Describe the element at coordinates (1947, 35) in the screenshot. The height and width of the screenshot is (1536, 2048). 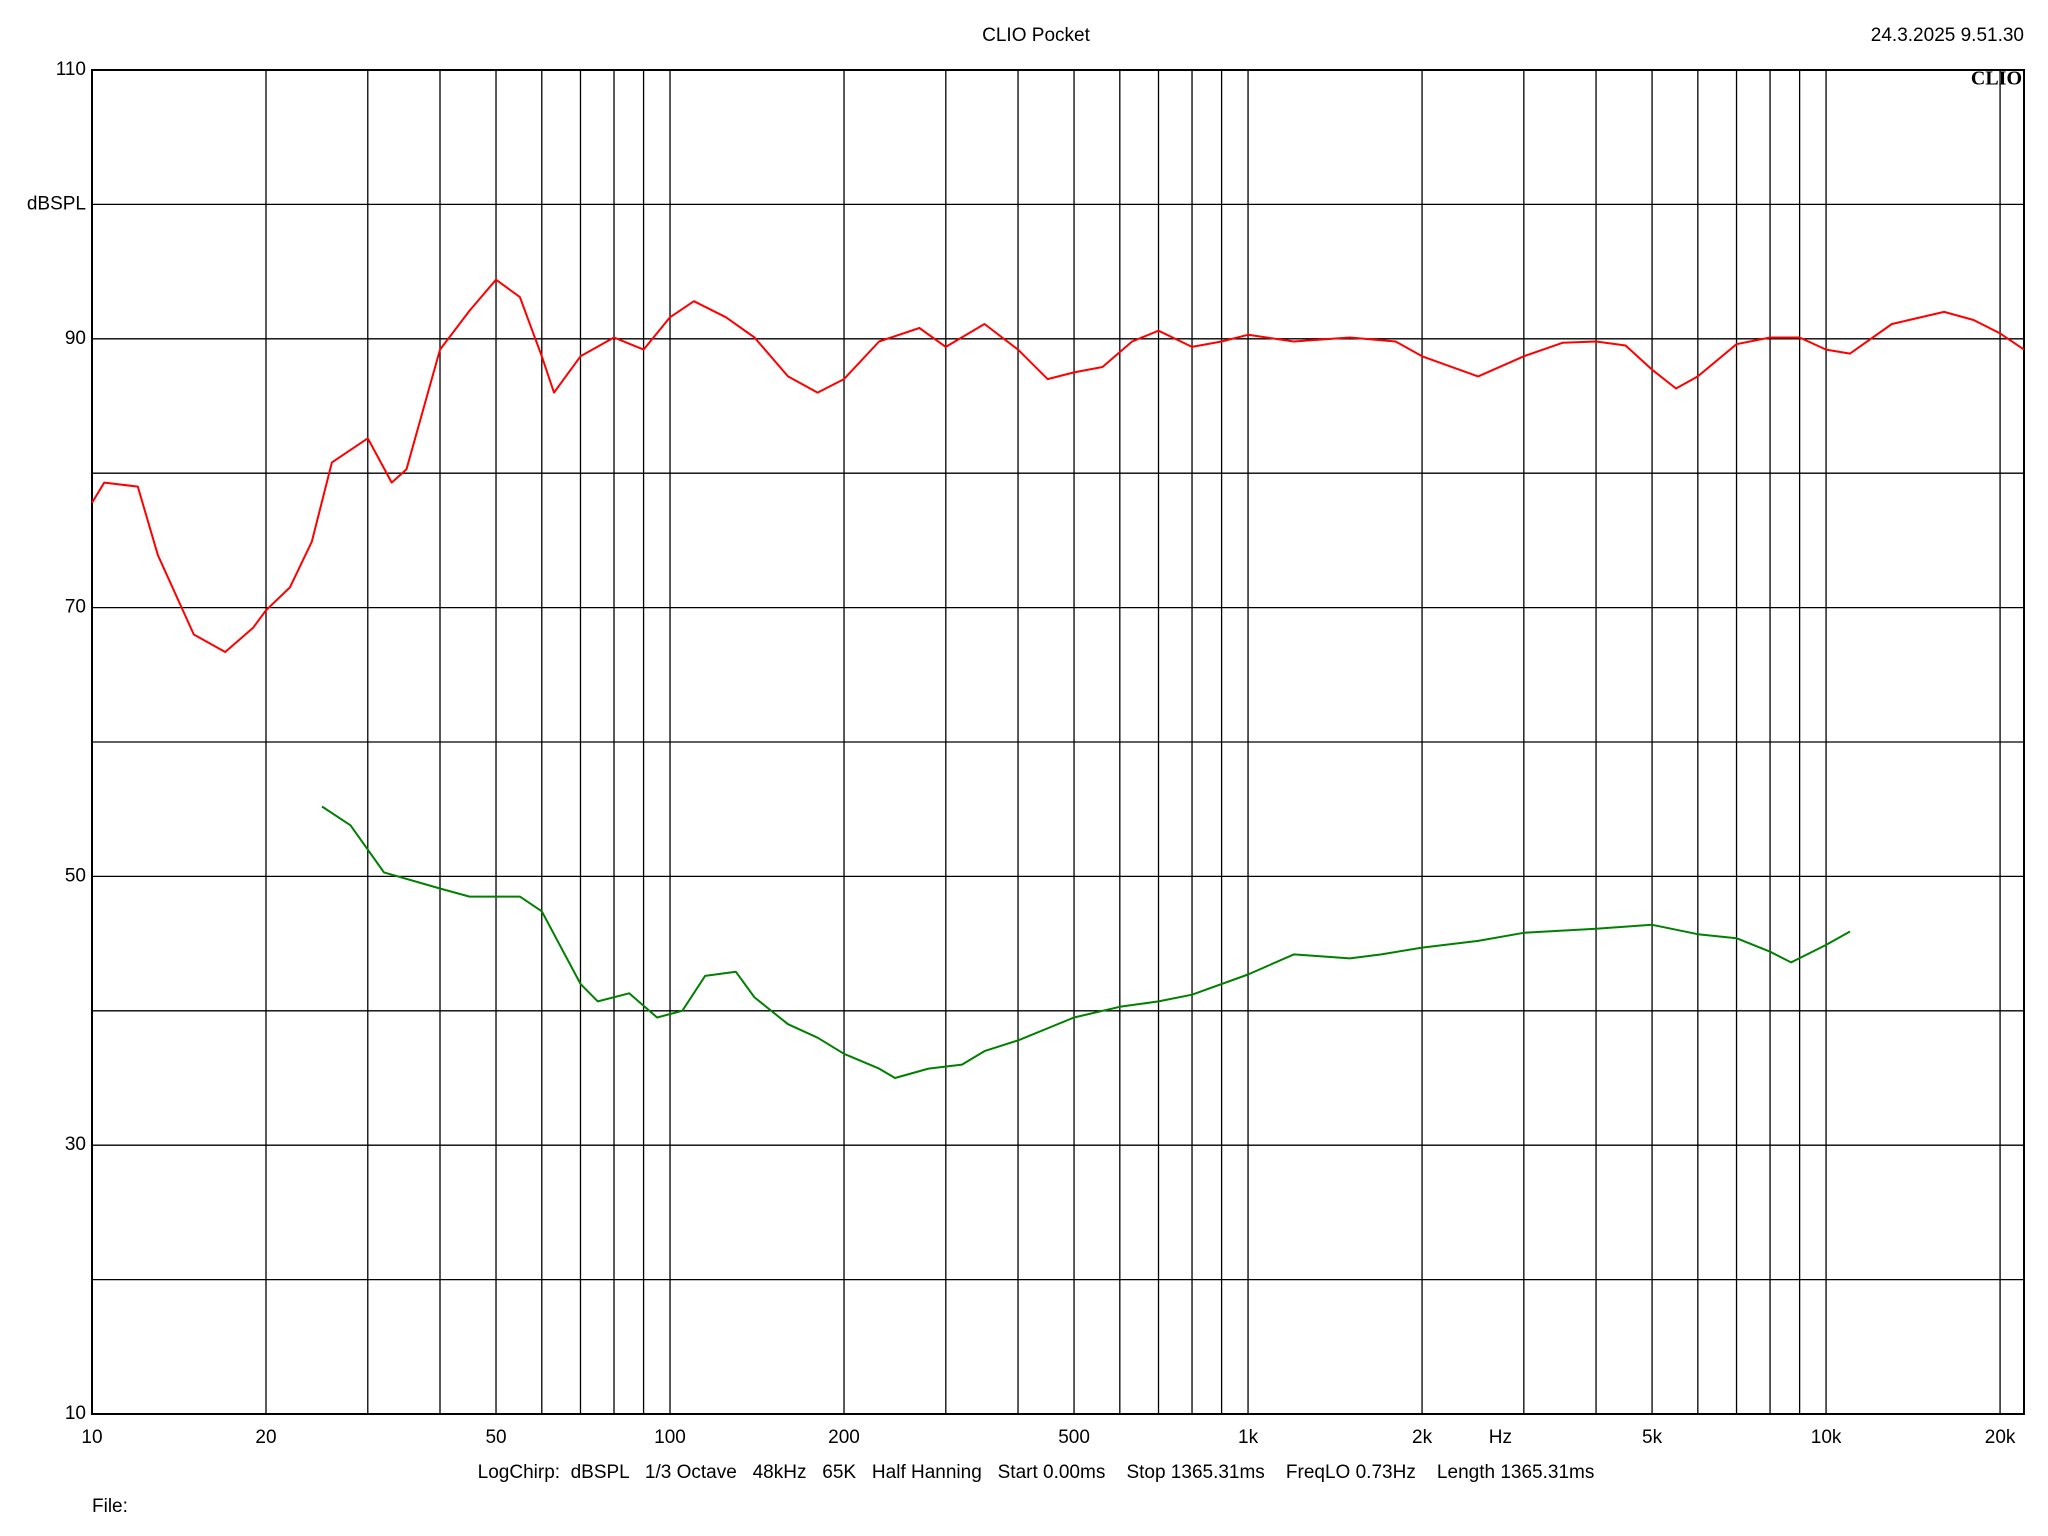
I see `timestamp: 24.3.2025 9.51.30` at that location.